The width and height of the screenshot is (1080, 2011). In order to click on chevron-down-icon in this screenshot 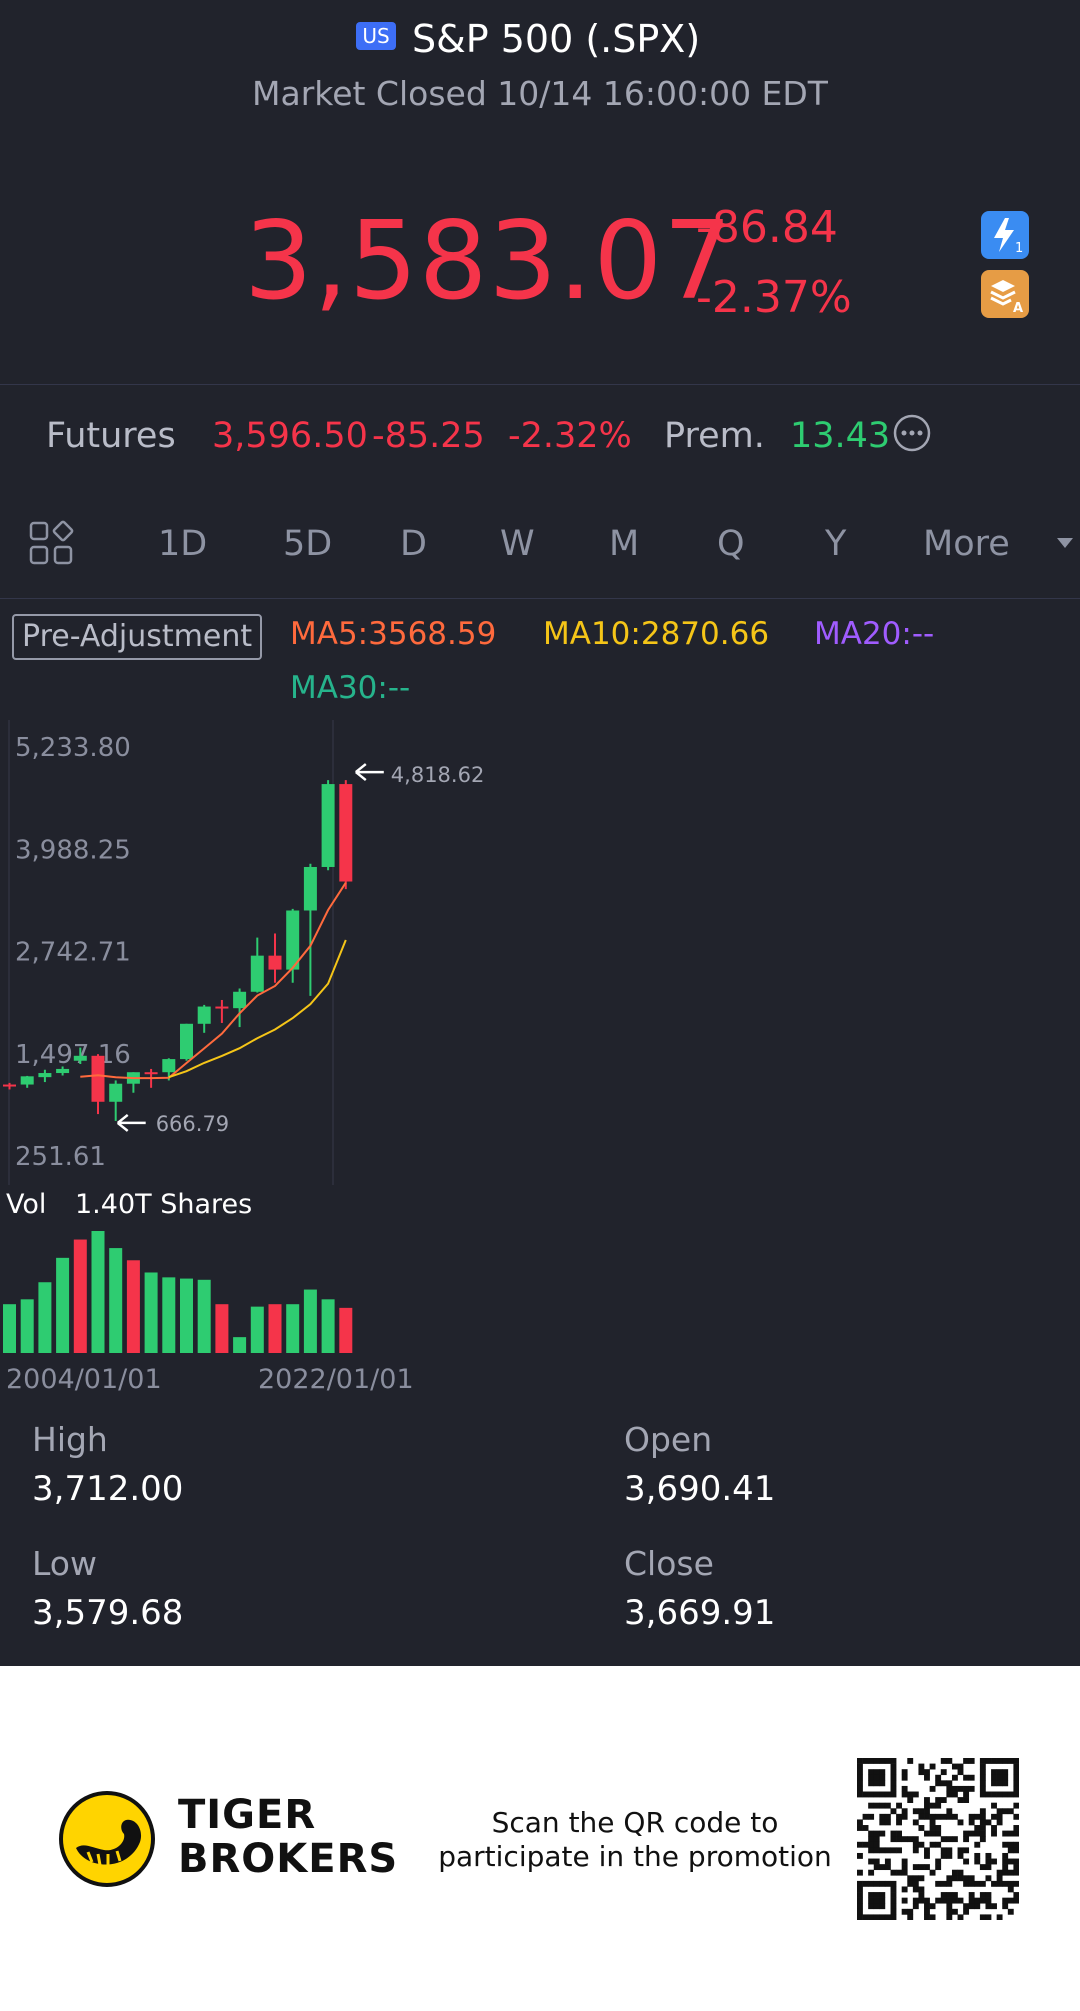, I will do `click(1065, 543)`.